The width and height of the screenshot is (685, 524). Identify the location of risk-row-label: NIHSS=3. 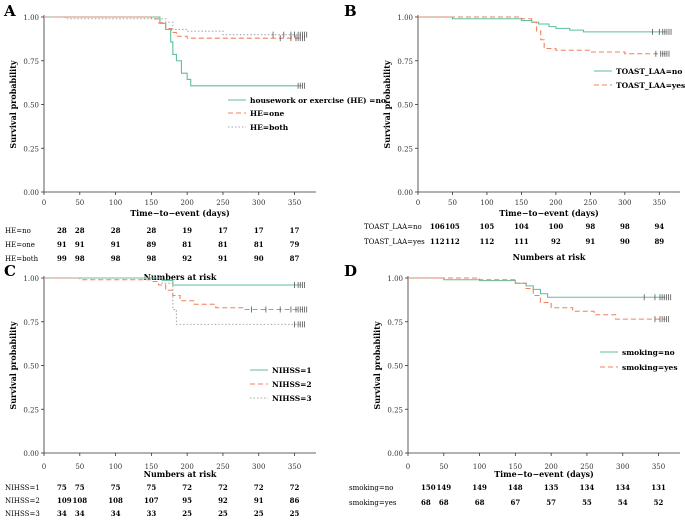
(22, 514).